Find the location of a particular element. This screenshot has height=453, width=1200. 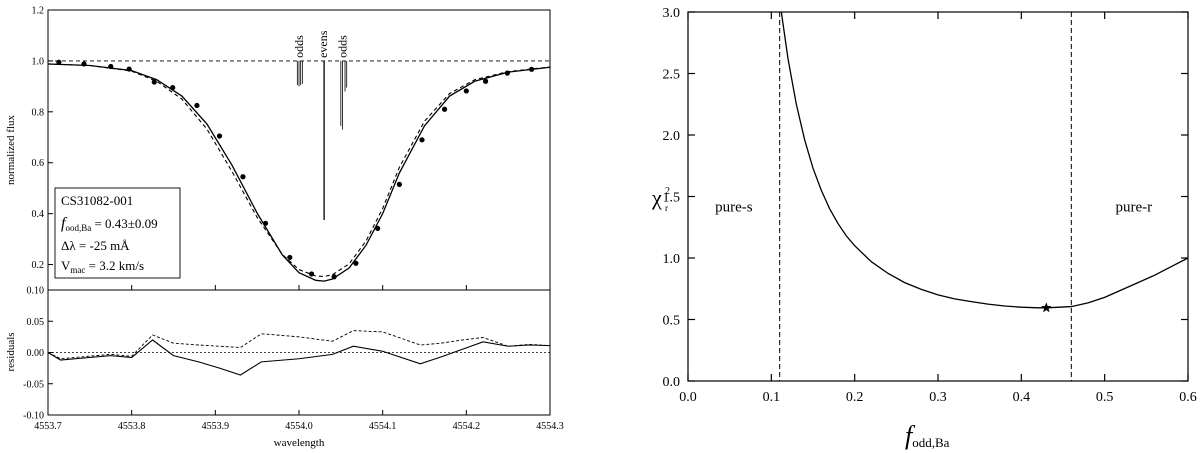

res-ytick-label-3: 0.05 is located at coordinates (36, 322).